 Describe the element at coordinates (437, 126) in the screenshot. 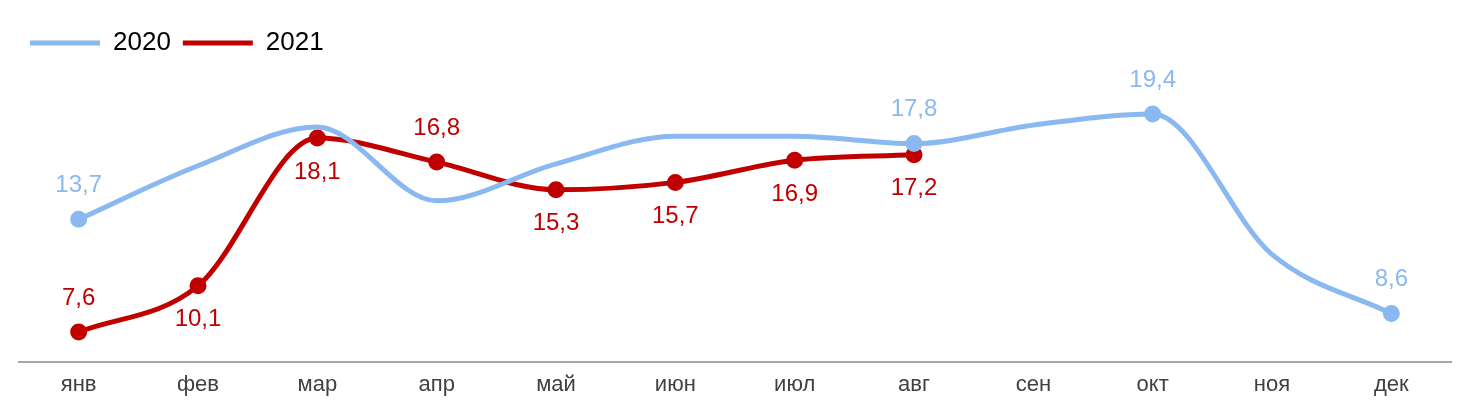

I see `data-label: 16,8` at that location.